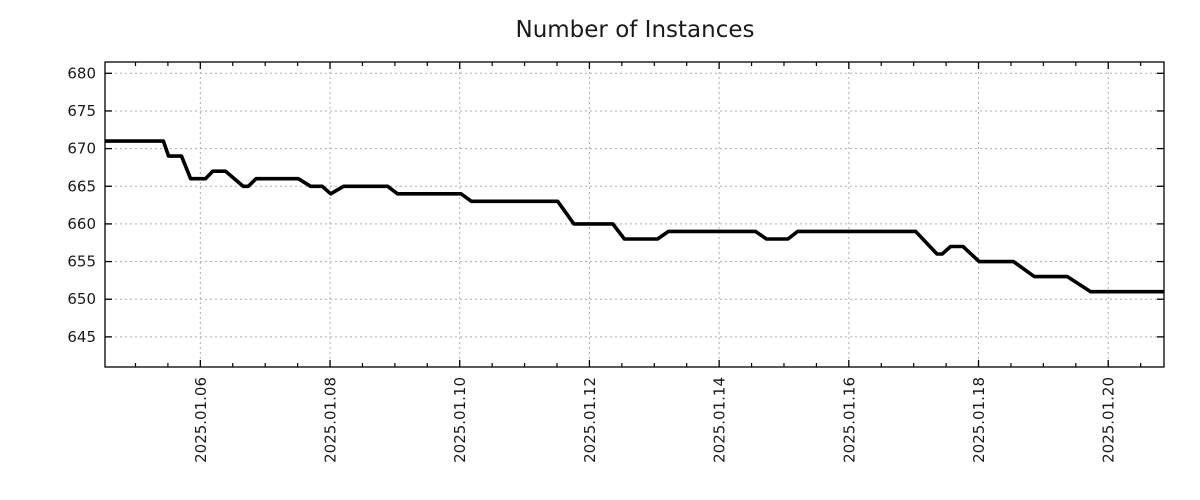  Describe the element at coordinates (201, 420) in the screenshot. I see `x-tick-label: 2025.01.06` at that location.